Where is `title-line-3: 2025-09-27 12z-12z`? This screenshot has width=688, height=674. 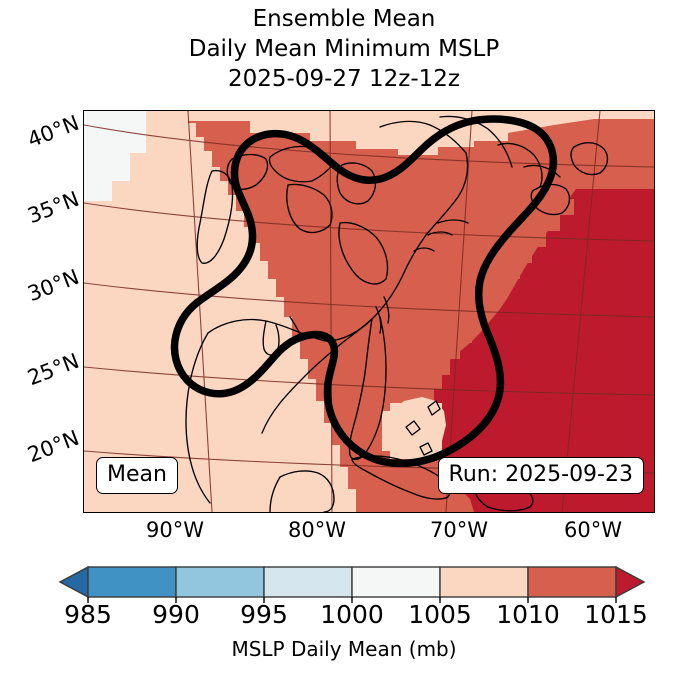
title-line-3: 2025-09-27 12z-12z is located at coordinates (344, 79).